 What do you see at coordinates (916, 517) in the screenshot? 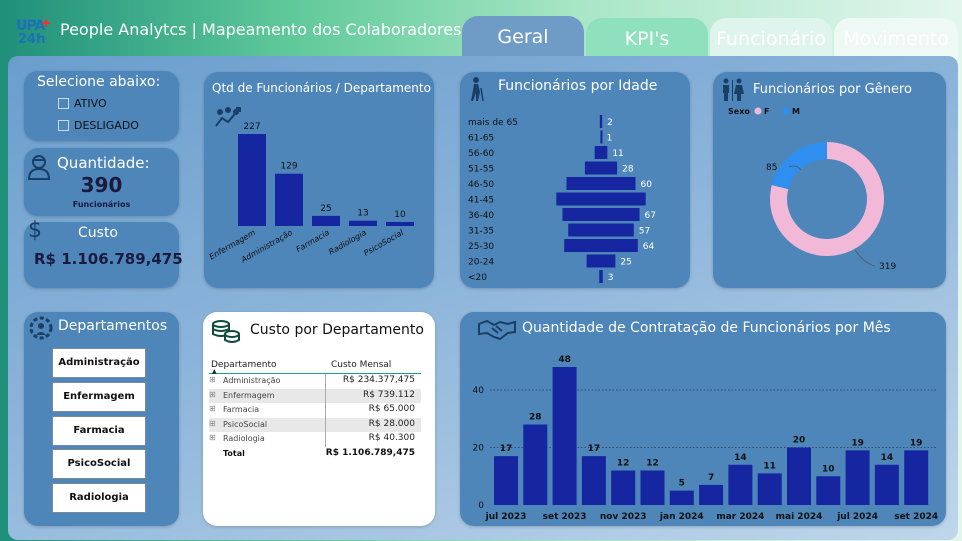
I see `x-tick-label: set 2024` at bounding box center [916, 517].